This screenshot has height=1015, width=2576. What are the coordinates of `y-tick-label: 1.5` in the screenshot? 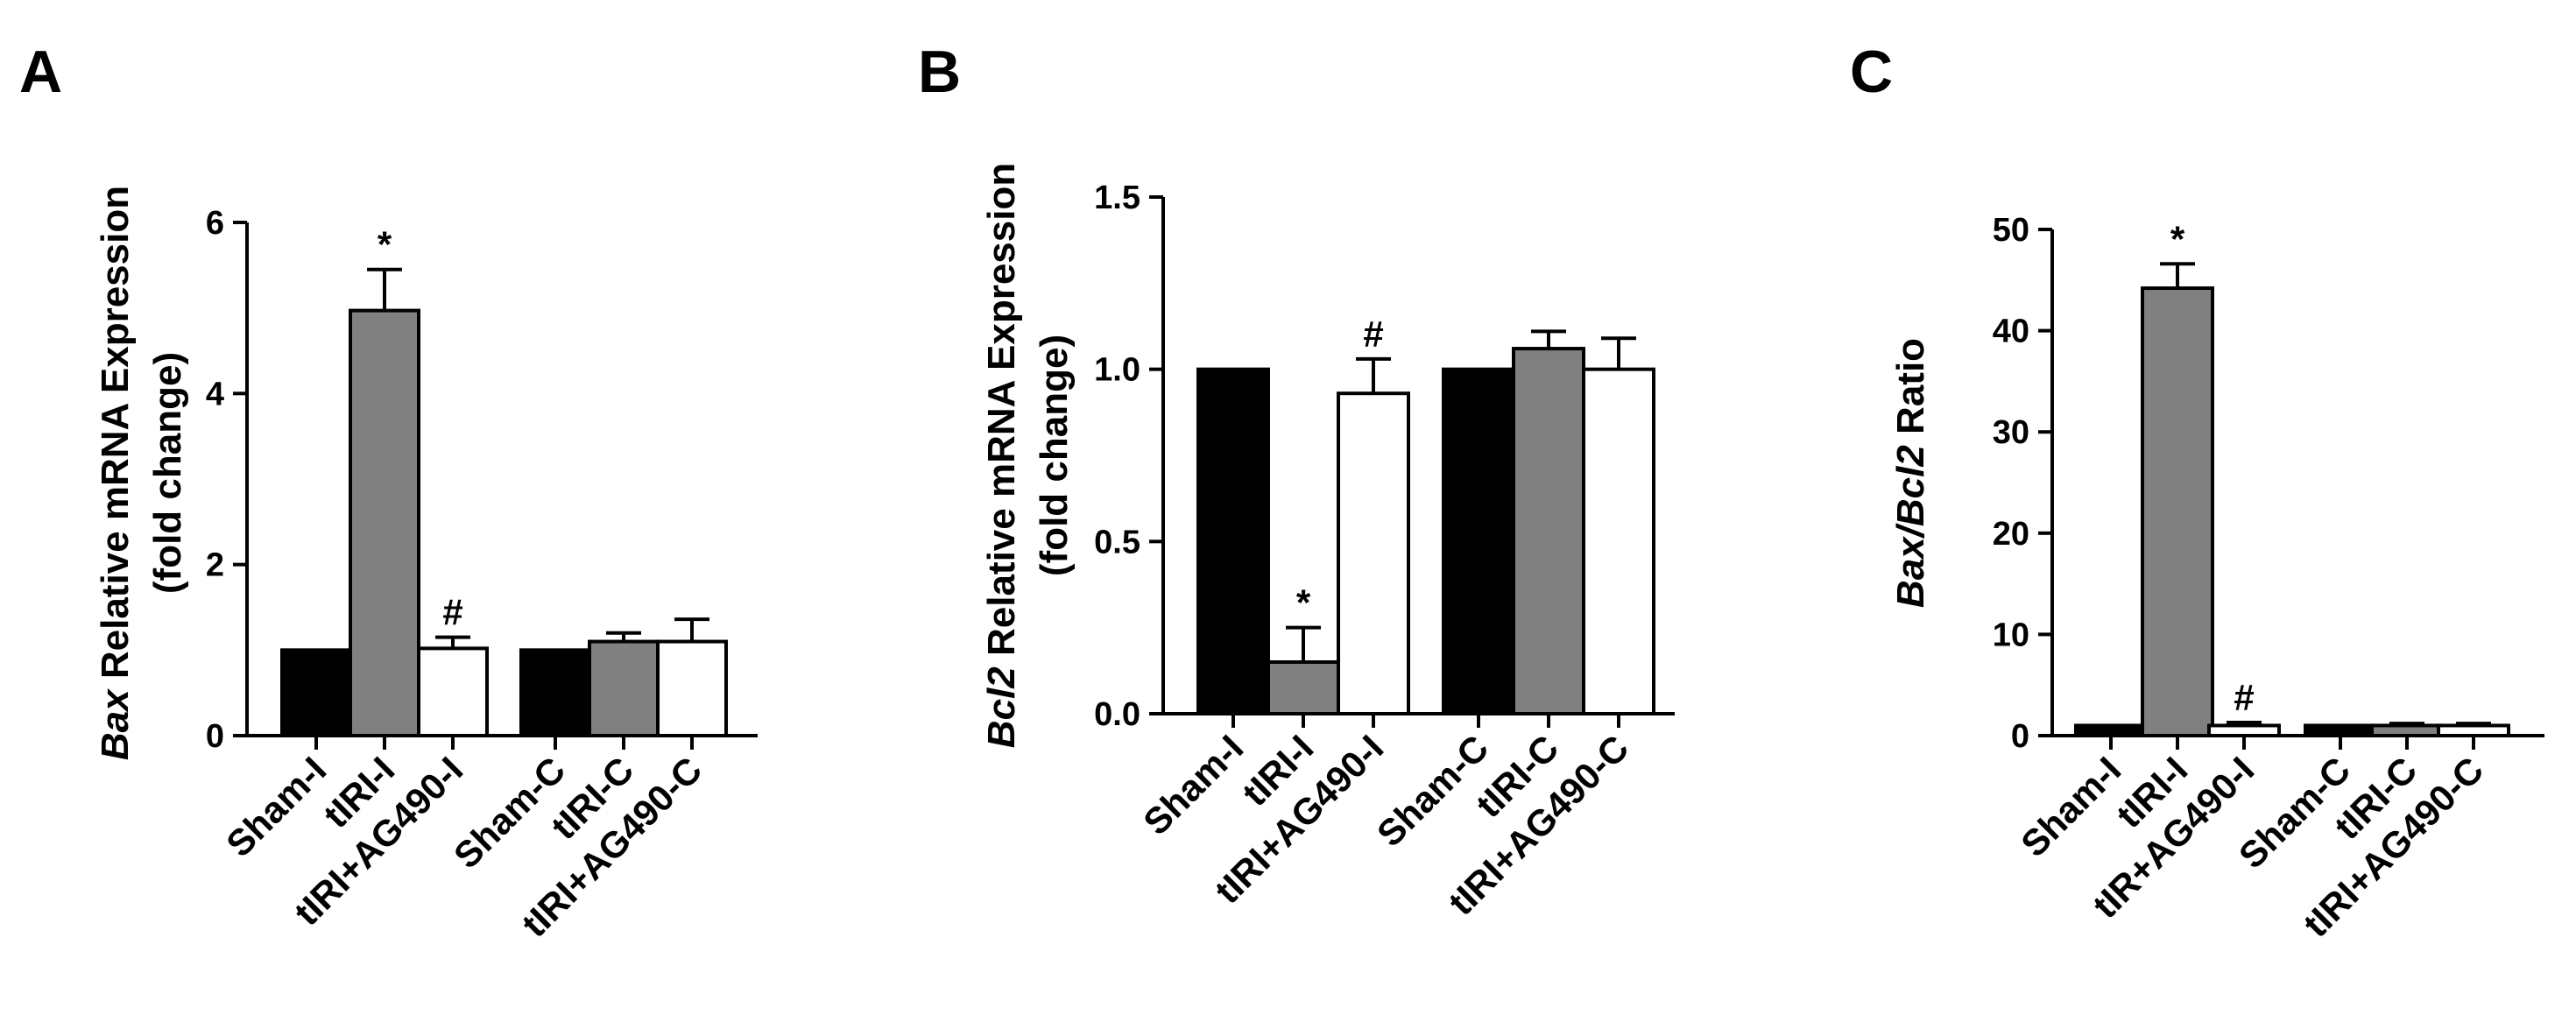 It's located at (1117, 198).